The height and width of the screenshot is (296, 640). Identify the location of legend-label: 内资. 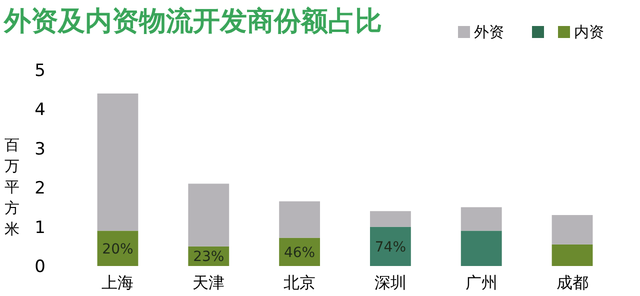
(589, 32).